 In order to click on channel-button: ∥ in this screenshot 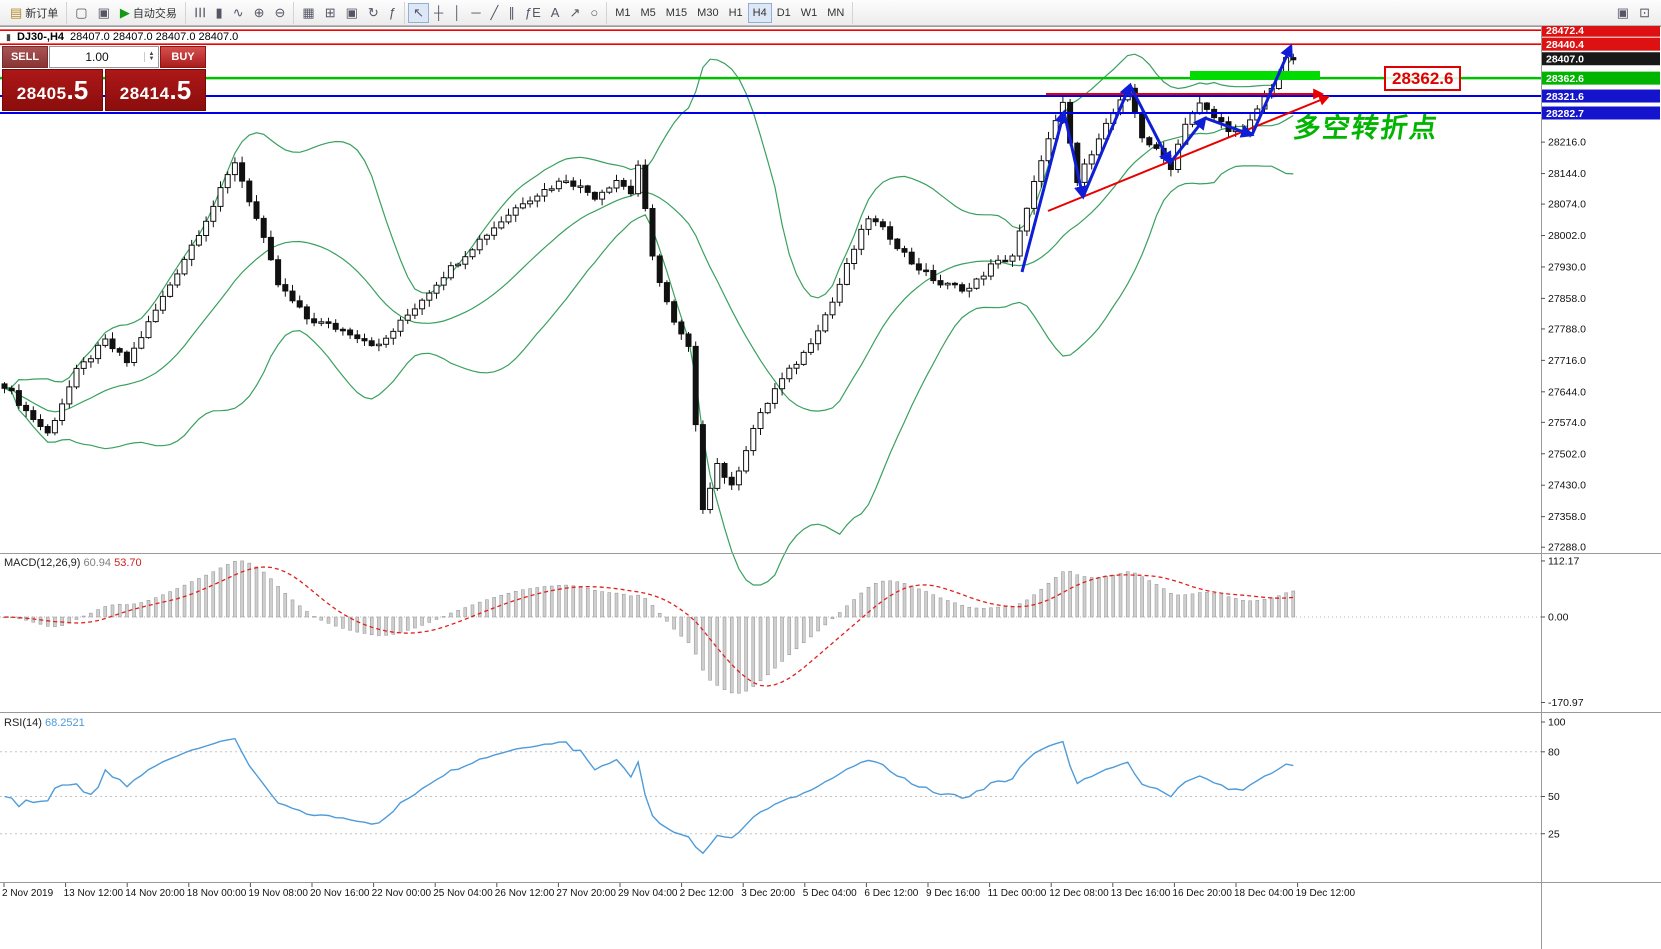, I will do `click(511, 13)`.